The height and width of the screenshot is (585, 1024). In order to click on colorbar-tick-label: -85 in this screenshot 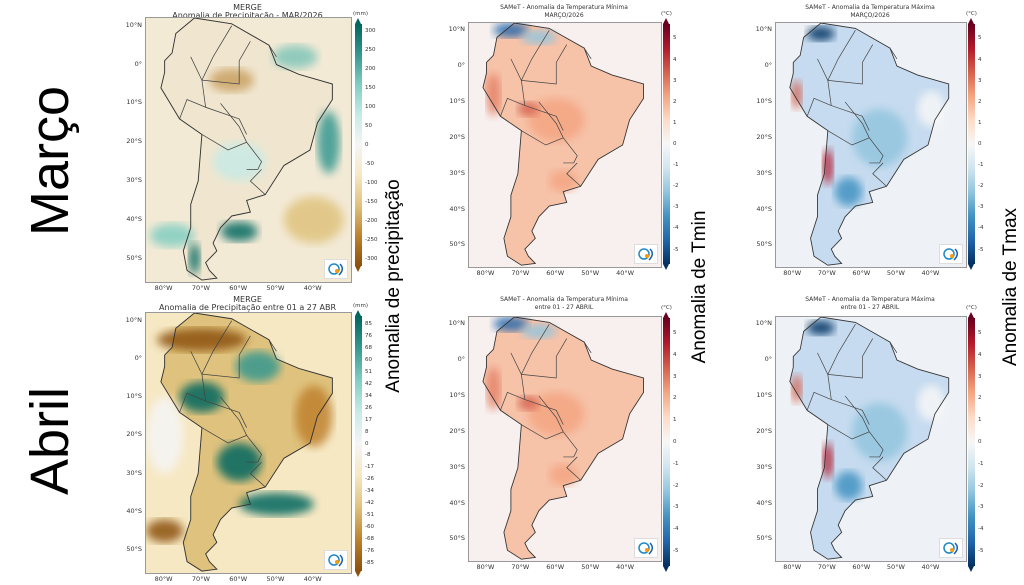, I will do `click(369, 563)`.